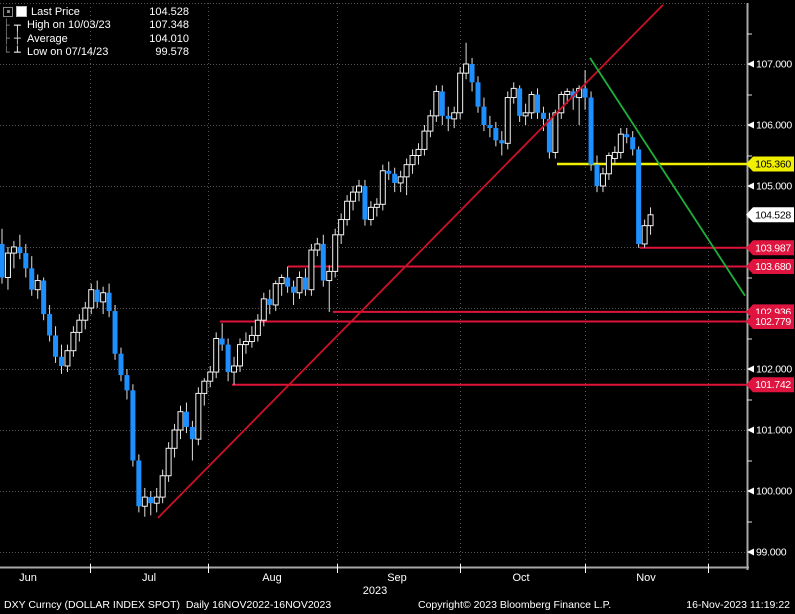  I want to click on legend-row-high: High on 10/03/23 107.348, so click(96, 26).